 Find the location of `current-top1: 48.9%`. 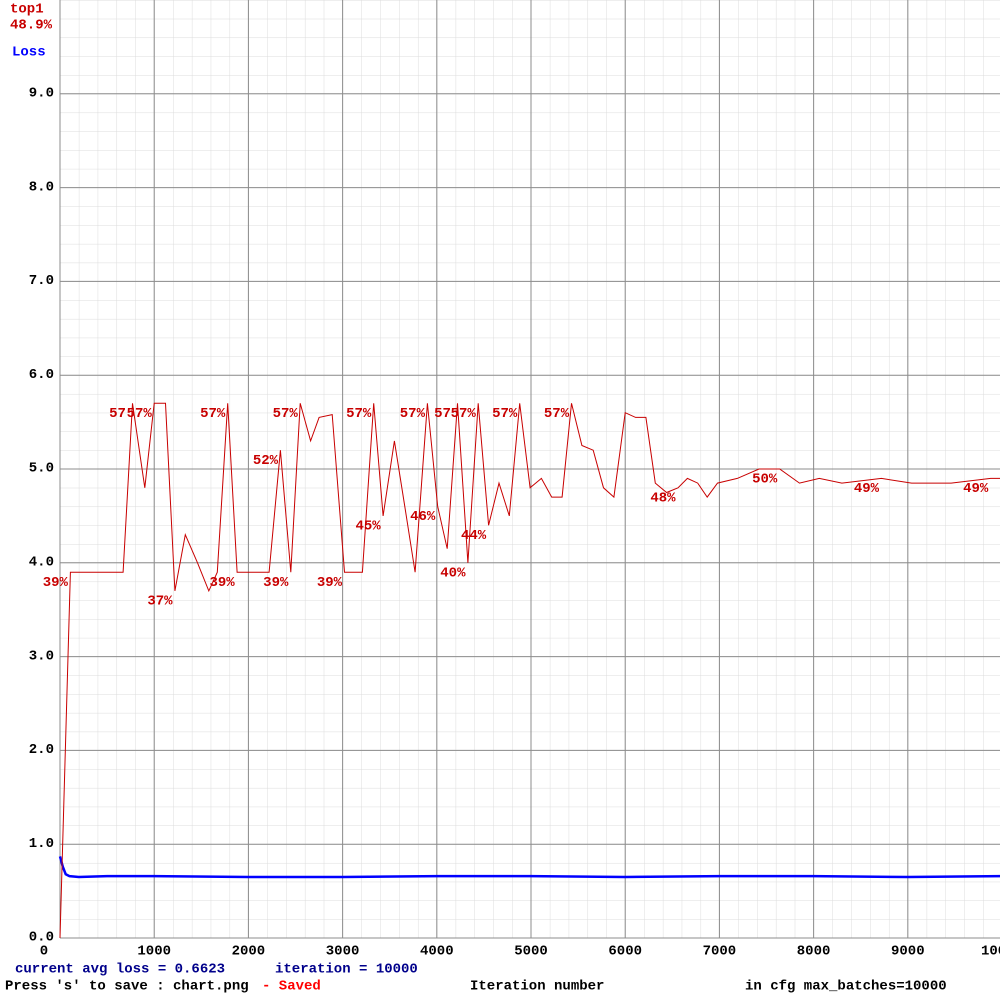

current-top1: 48.9% is located at coordinates (31, 26).